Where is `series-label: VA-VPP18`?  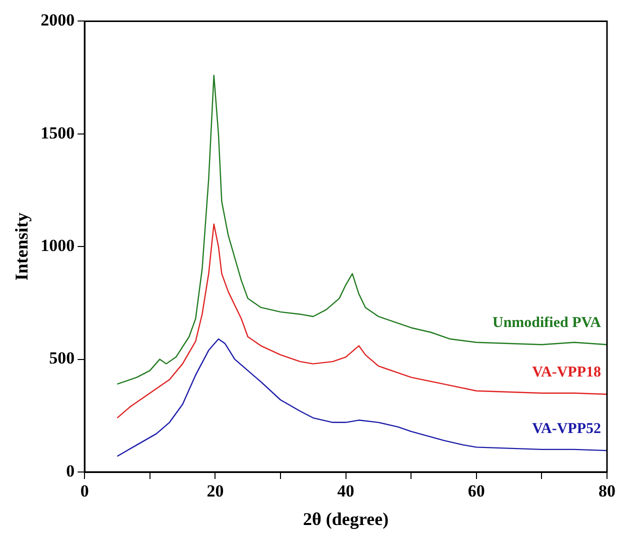 series-label: VA-VPP18 is located at coordinates (566, 372).